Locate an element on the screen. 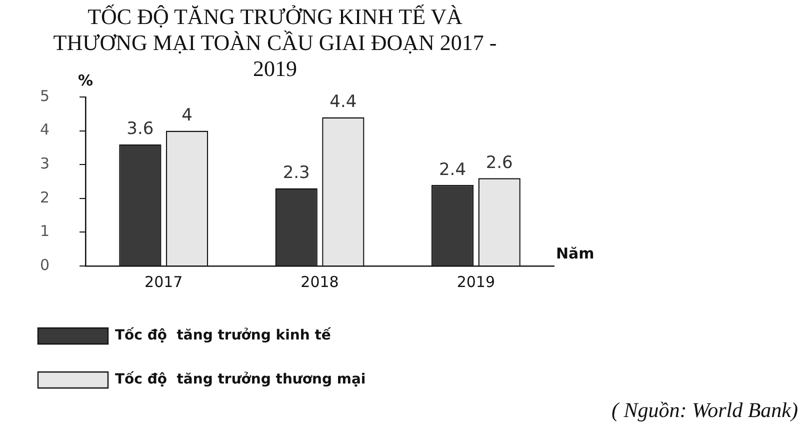 This screenshot has height=430, width=804. data-label: 4 is located at coordinates (187, 116).